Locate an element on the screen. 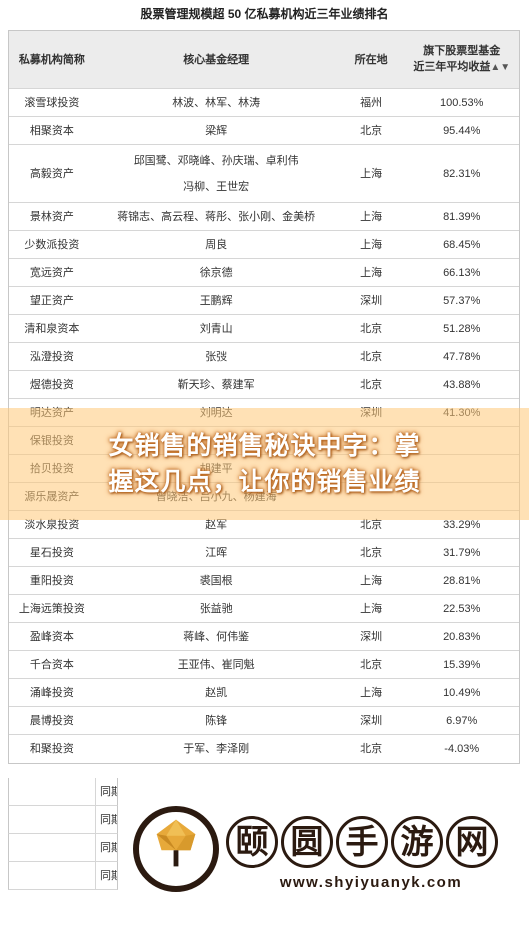  column-header-return-line2: 近三年平均收益 is located at coordinates (452, 67).